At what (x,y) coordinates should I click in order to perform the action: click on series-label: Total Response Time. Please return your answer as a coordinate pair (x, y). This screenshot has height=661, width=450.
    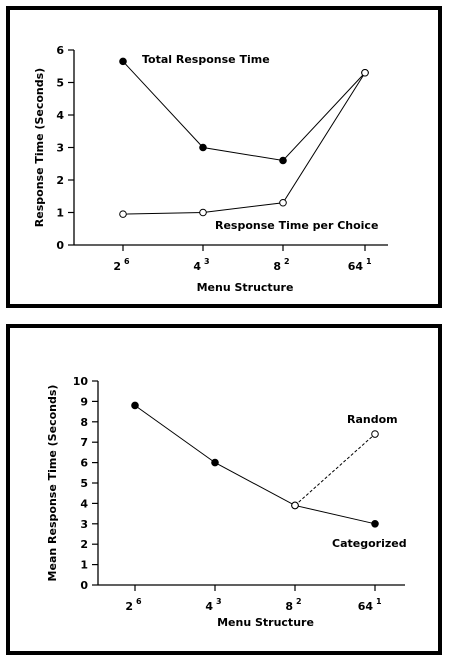
    Looking at the image, I should click on (206, 59).